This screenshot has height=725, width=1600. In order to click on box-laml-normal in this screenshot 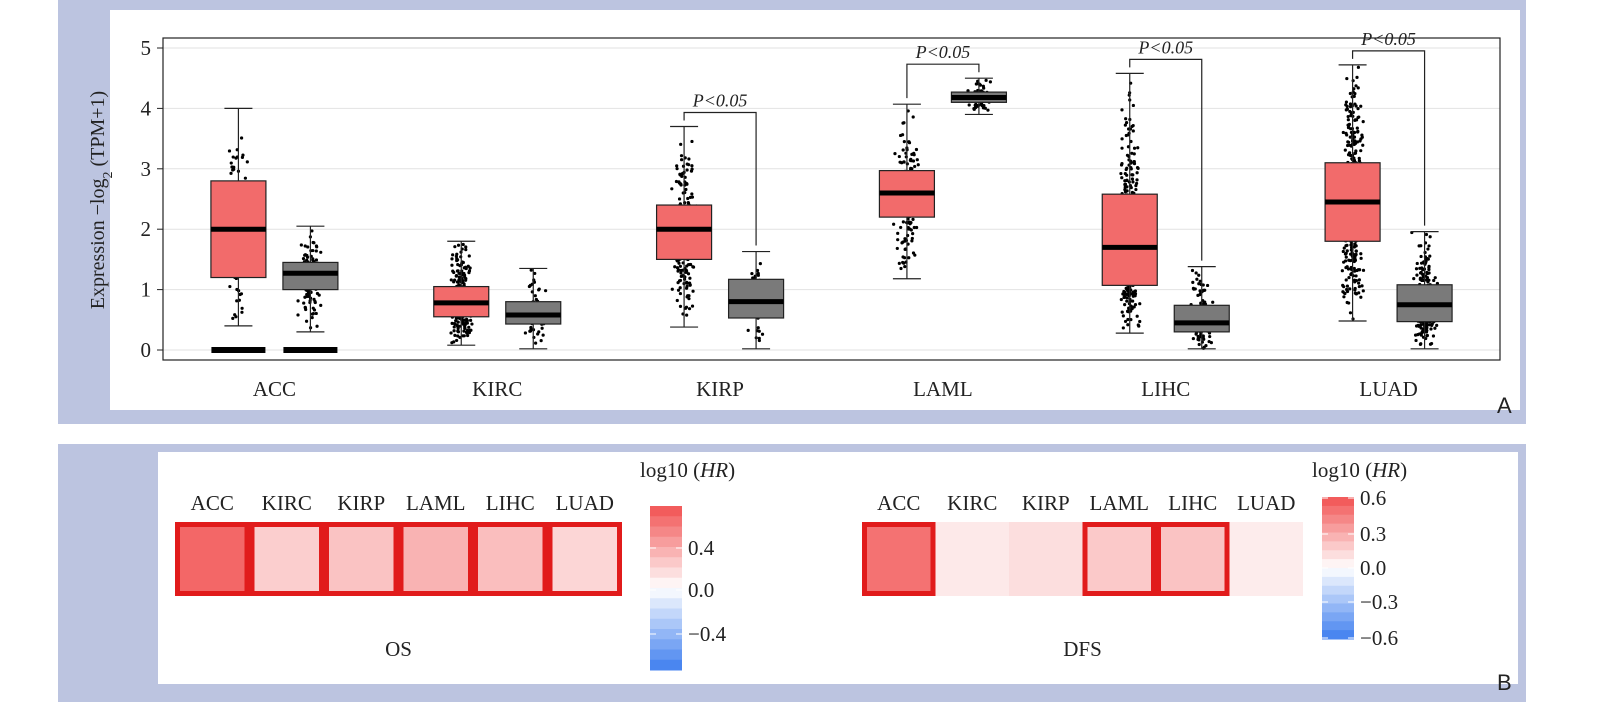, I will do `click(979, 96)`.